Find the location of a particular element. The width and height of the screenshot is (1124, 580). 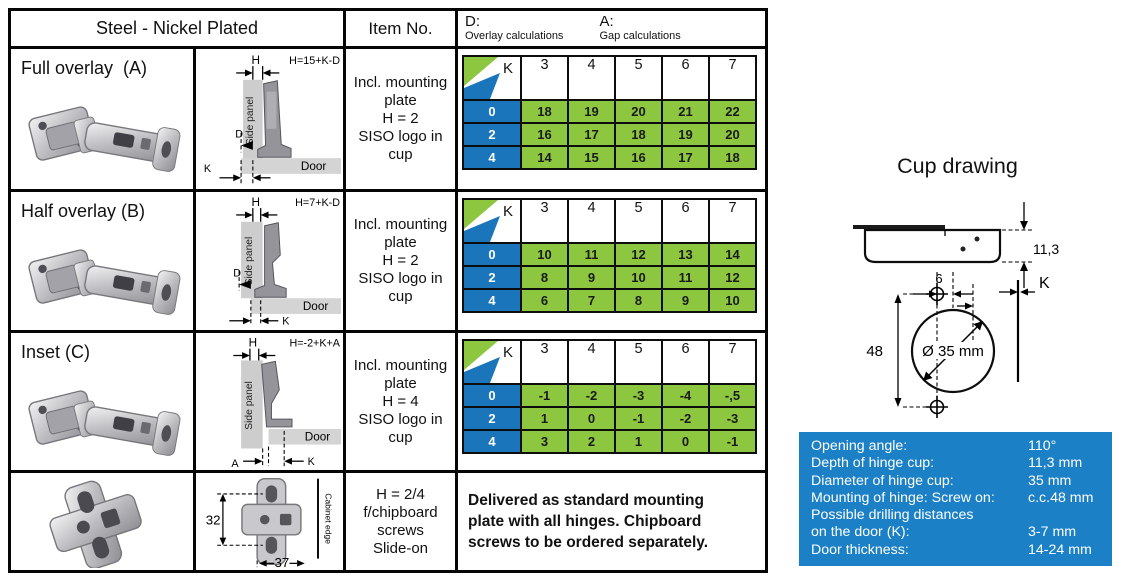

k-column-header: 7 is located at coordinates (732, 362).